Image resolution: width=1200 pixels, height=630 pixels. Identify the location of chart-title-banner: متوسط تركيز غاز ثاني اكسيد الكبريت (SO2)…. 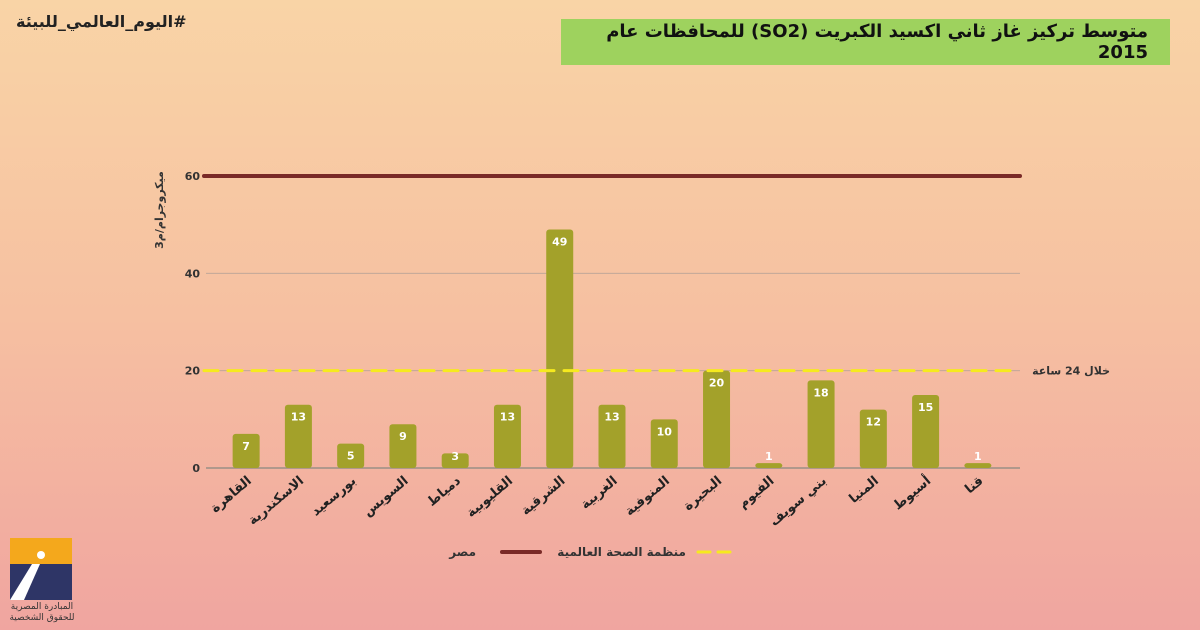
(865, 42).